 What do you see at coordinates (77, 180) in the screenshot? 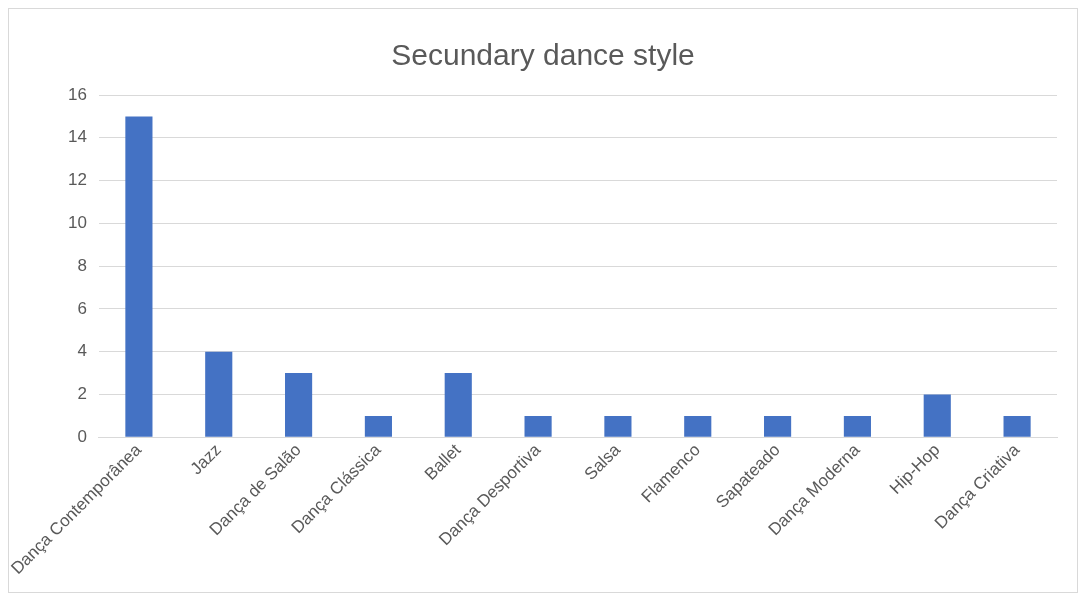
I see `y-tick-label: 12` at bounding box center [77, 180].